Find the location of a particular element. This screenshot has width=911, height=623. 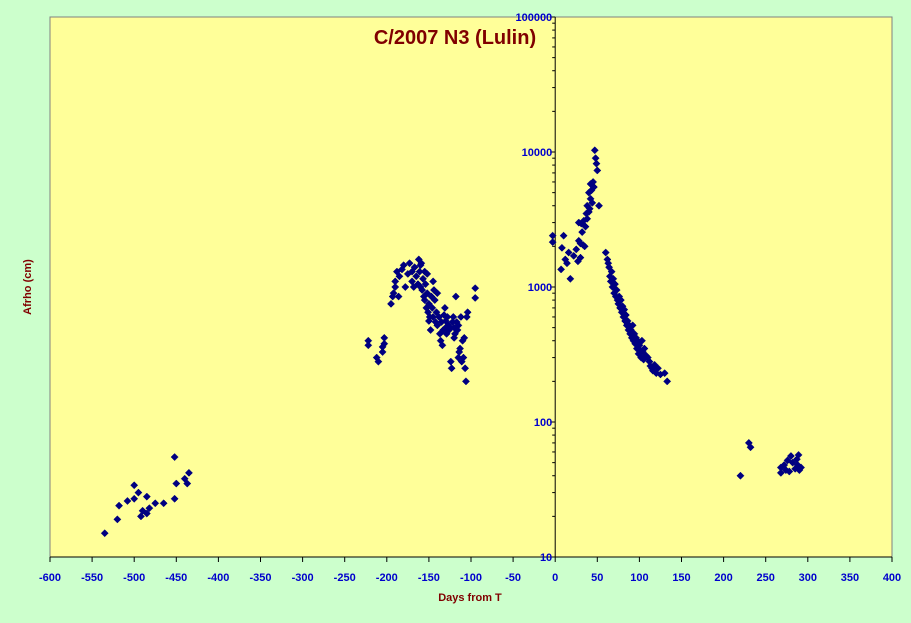

x-tick-label: 200 is located at coordinates (723, 578).